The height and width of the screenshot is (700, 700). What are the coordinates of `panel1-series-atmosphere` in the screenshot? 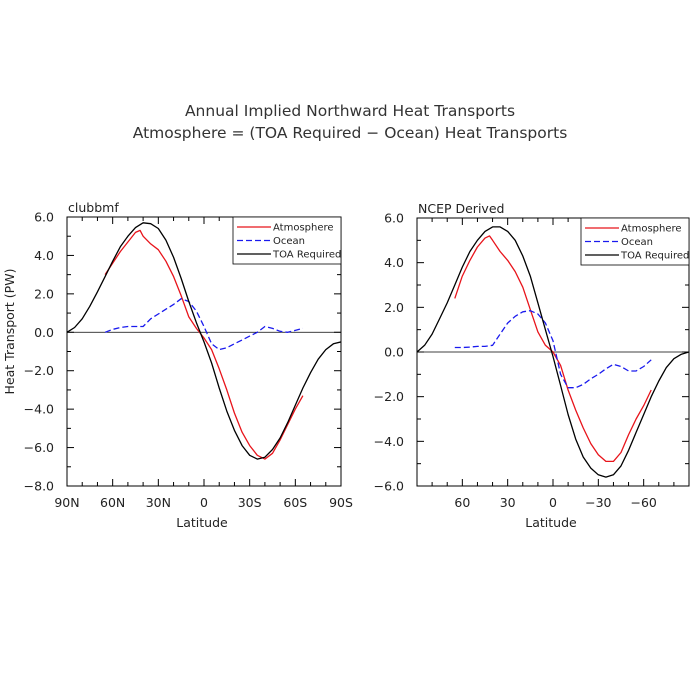 It's located at (204, 344).